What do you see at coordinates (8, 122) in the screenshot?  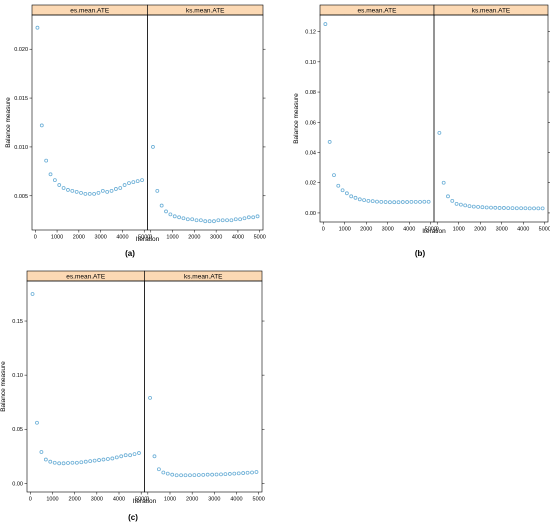 I see `y-axis-label: Balance measure` at bounding box center [8, 122].